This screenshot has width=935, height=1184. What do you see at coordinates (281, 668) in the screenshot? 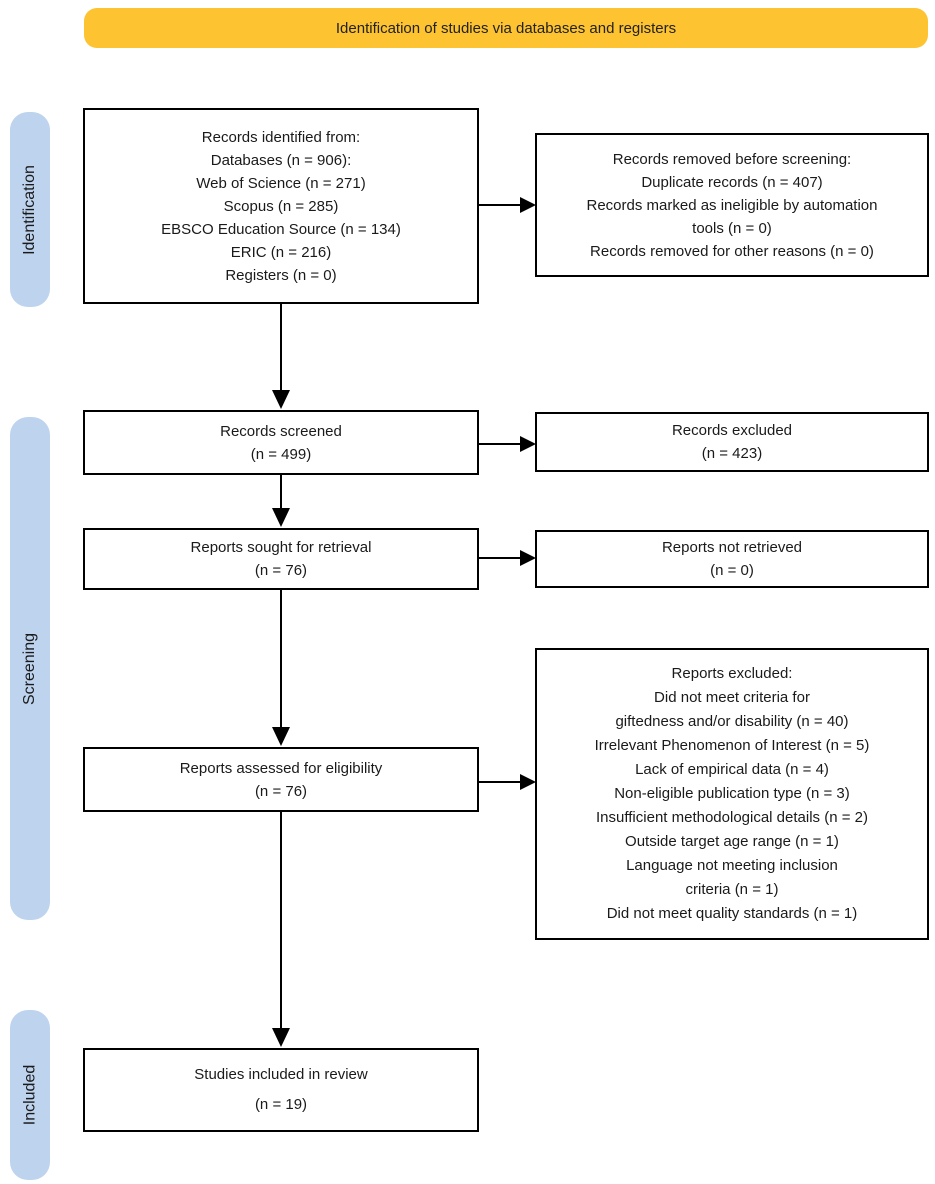
I see `arrow-sought-to-assessed` at bounding box center [281, 668].